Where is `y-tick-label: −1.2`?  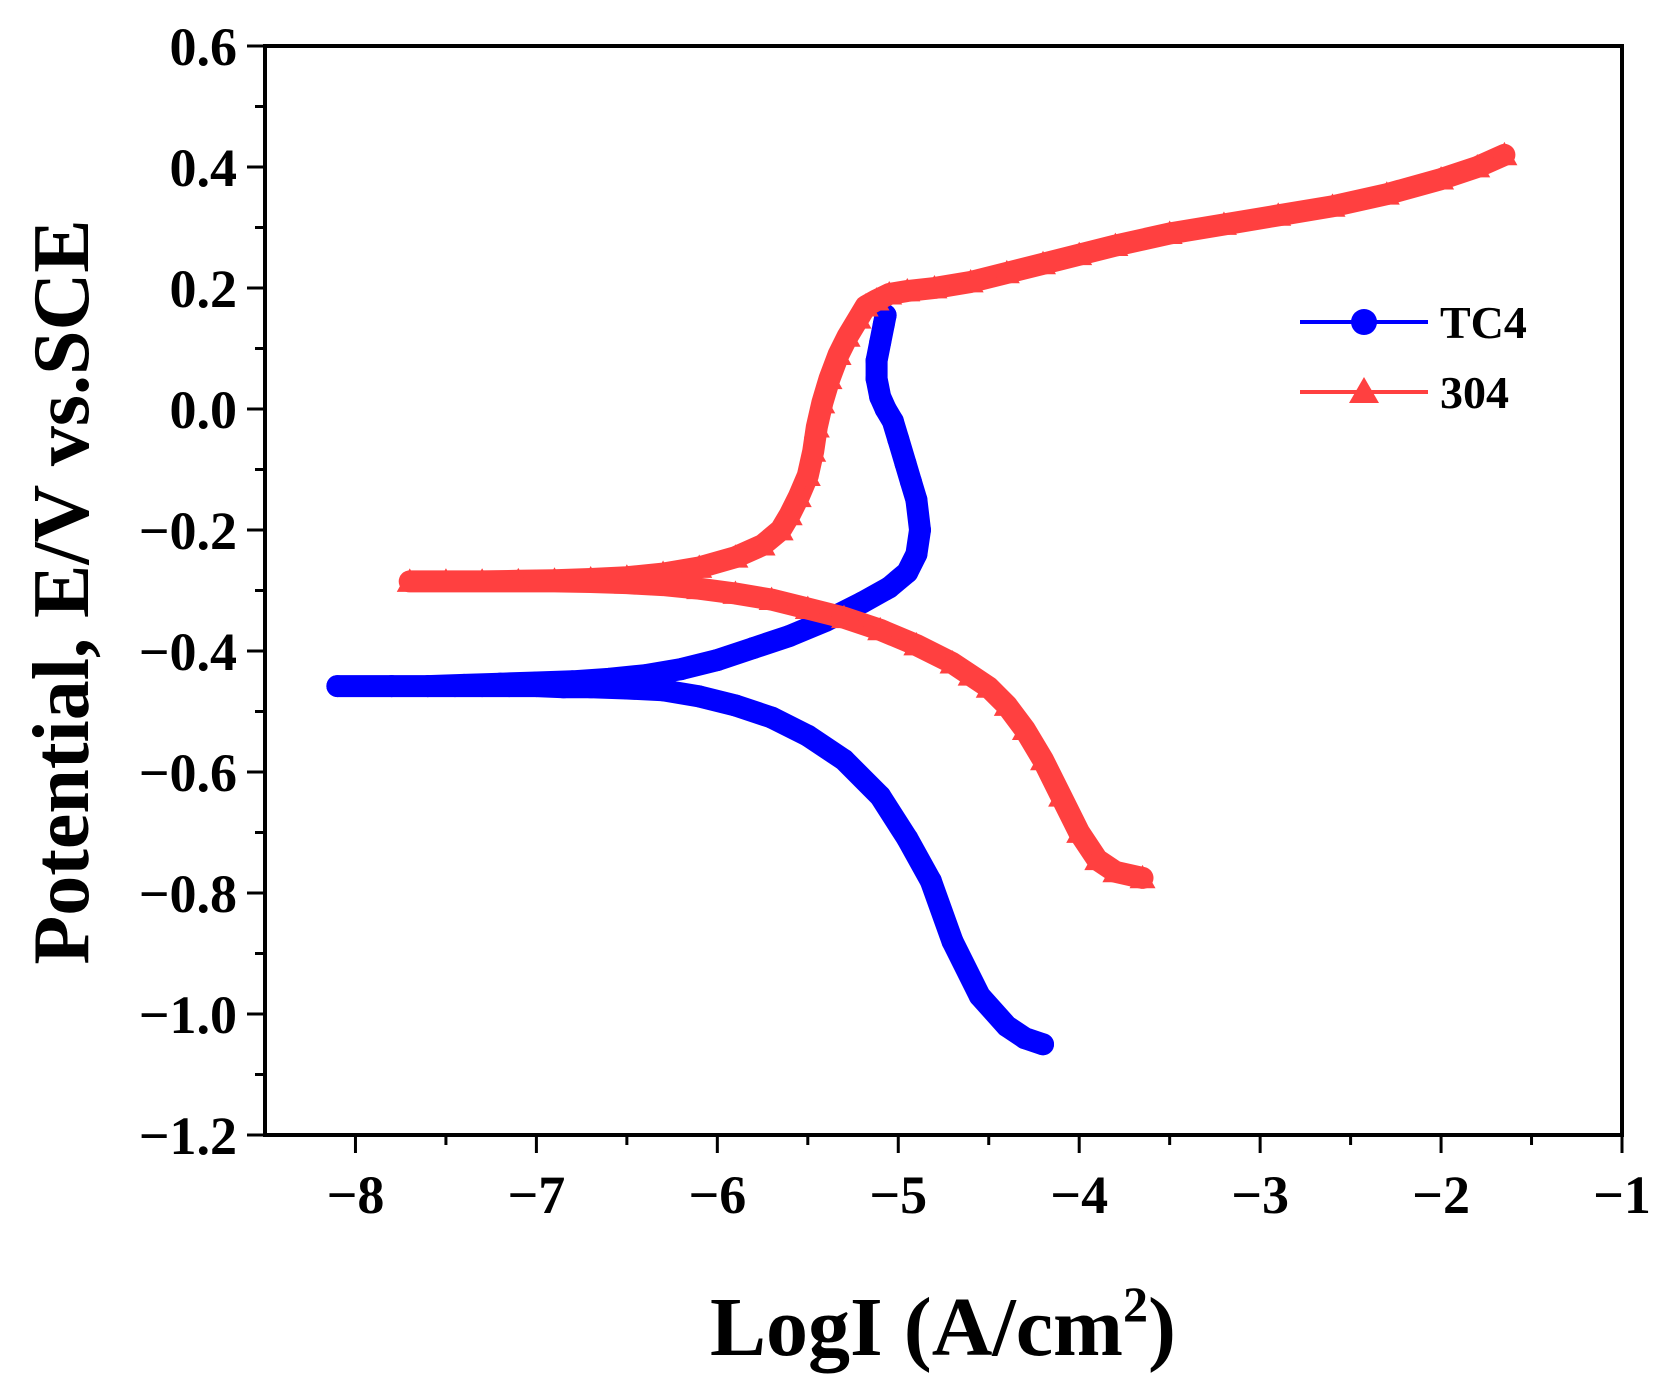
y-tick-label: −1.2 is located at coordinates (188, 1136).